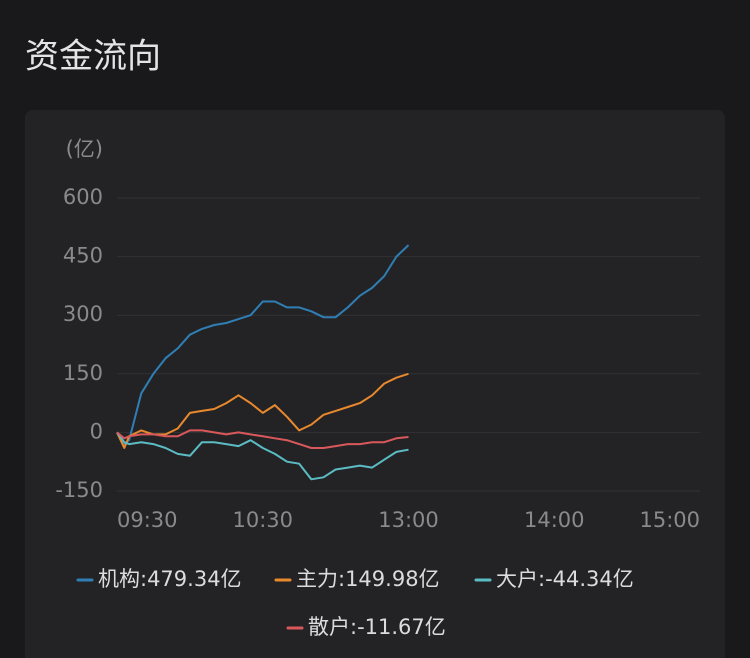 This screenshot has height=658, width=750. I want to click on y-tick-label: 450, so click(83, 256).